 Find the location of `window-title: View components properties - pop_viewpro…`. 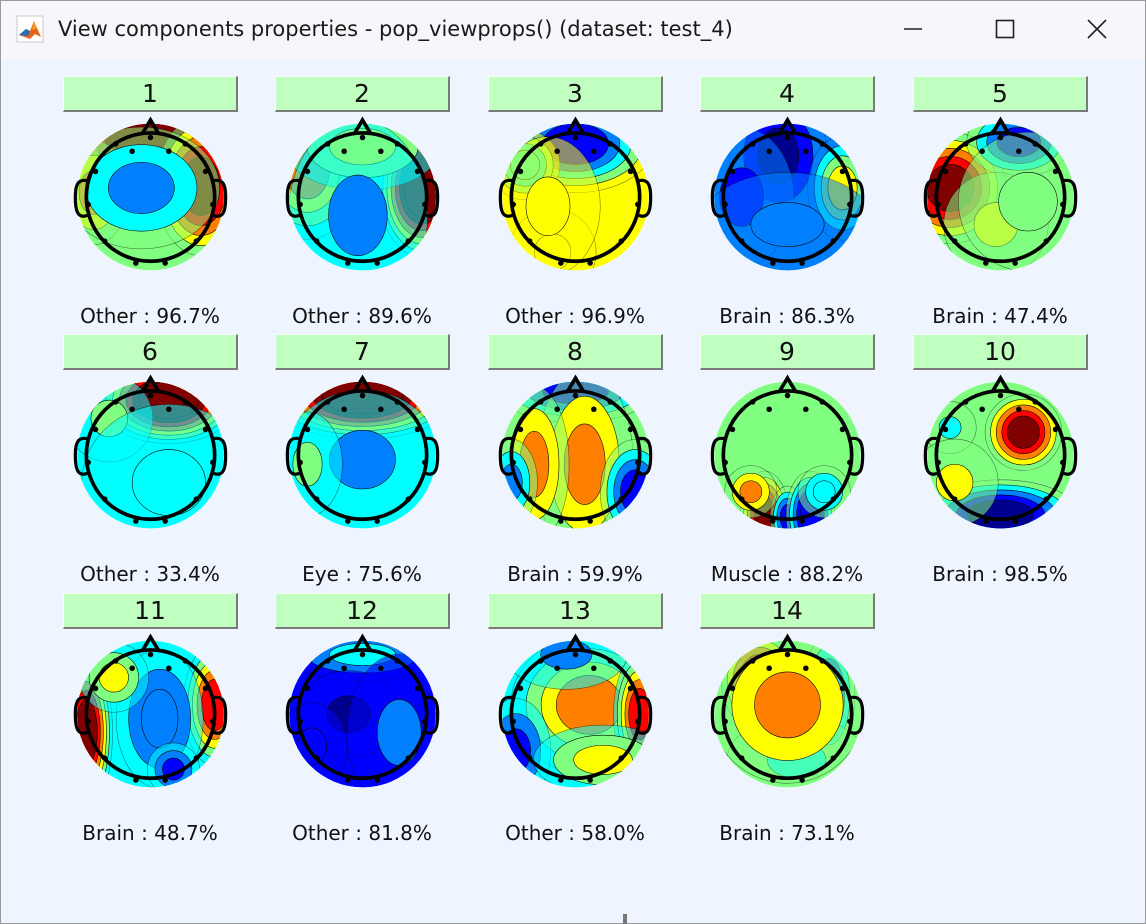

window-title: View components properties - pop_viewpro… is located at coordinates (395, 29).